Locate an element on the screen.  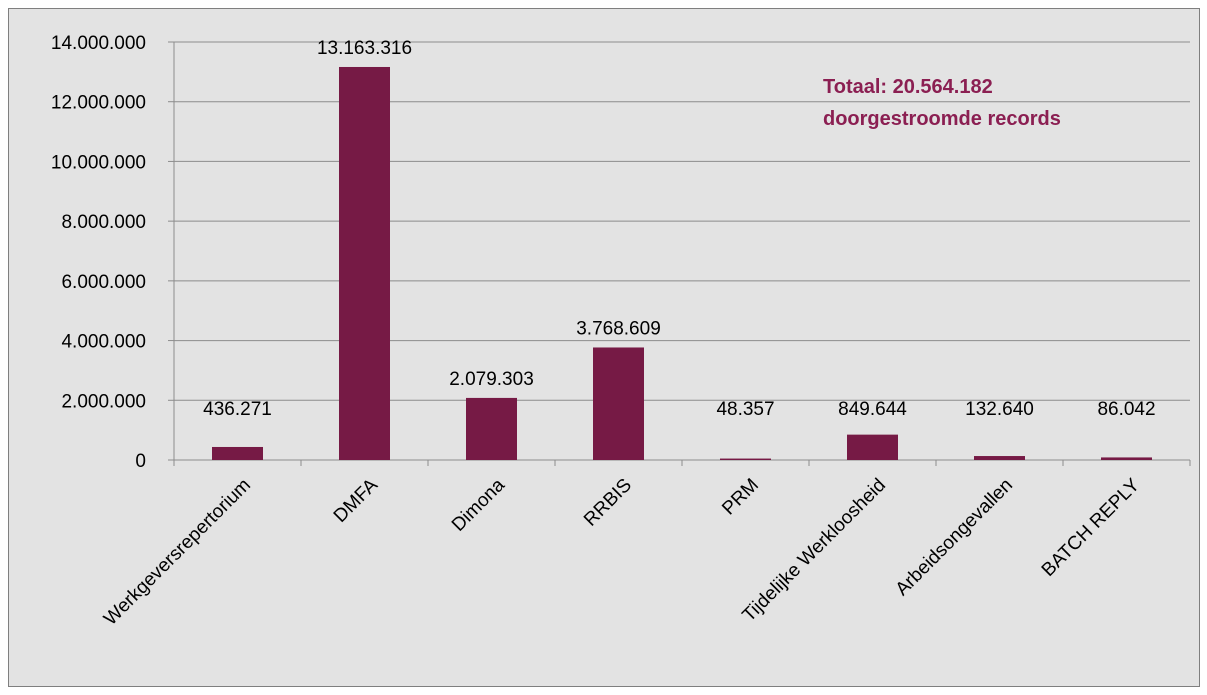
x-tick-label: RRBIS is located at coordinates (608, 503).